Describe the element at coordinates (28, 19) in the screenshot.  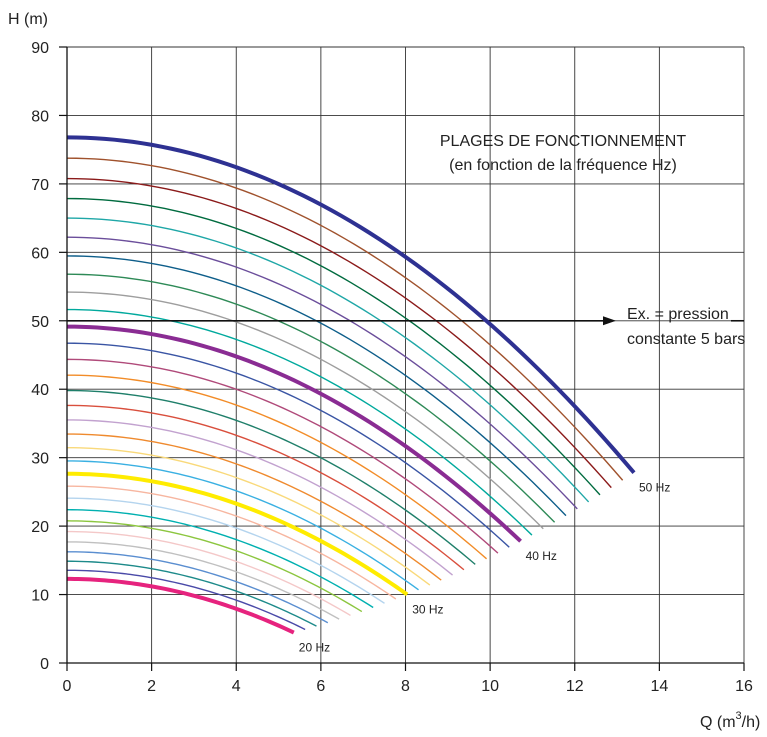
I see `y-axis-title: H (m)` at that location.